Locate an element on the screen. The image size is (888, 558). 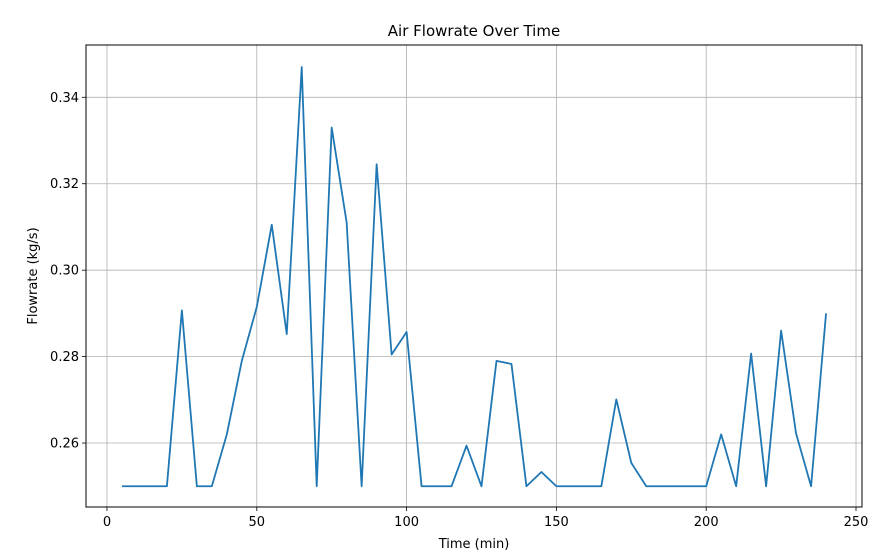
y-axis-ticks: 0.26 0.28 0.30 0.32 0.34 is located at coordinates (68, 271).